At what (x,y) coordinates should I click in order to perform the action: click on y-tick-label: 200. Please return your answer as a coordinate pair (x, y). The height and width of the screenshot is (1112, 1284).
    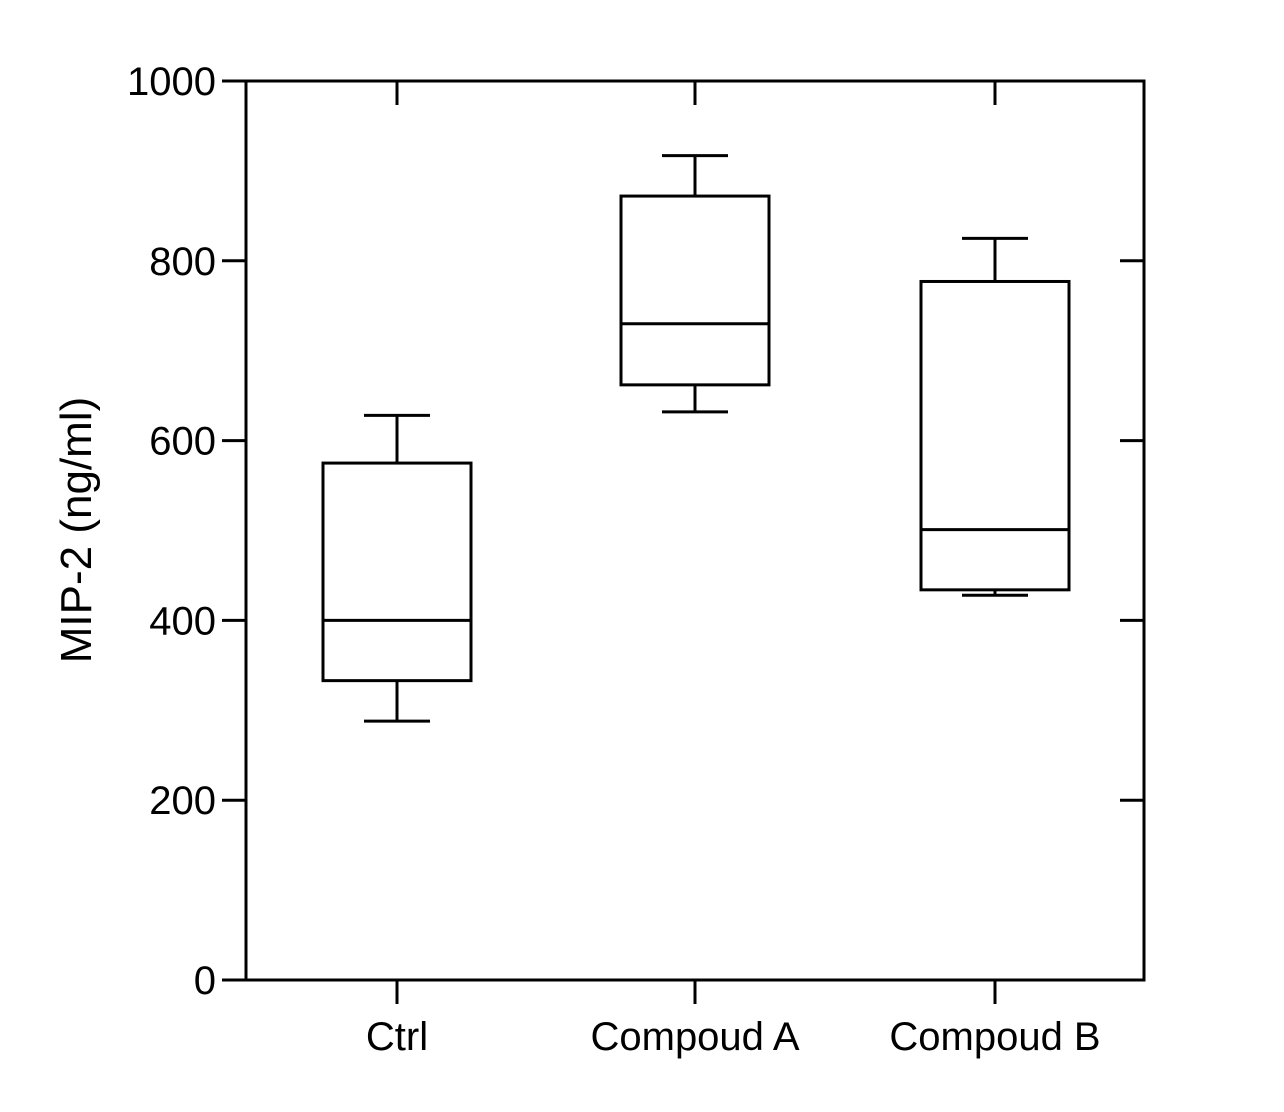
    Looking at the image, I should click on (182, 801).